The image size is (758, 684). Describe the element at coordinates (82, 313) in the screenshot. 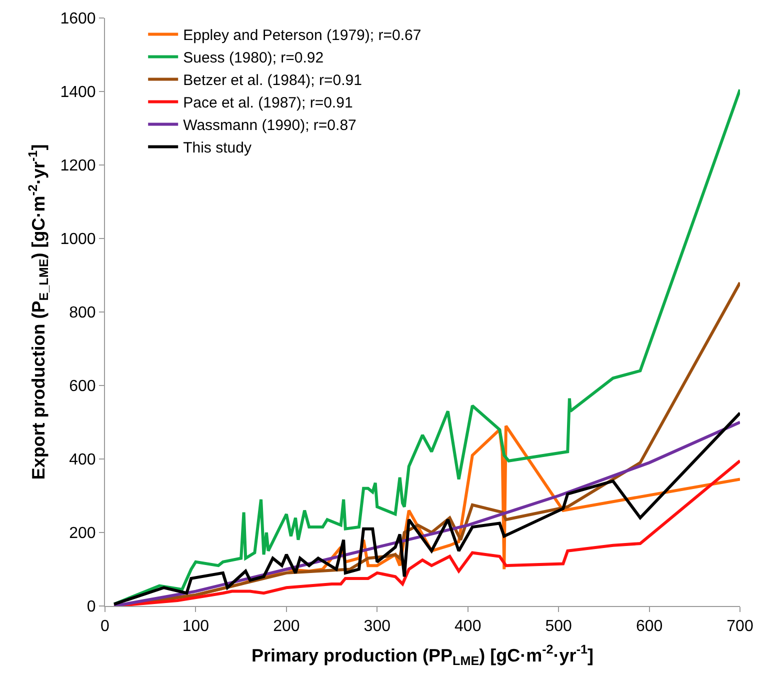

I see `y-tick-label: 800` at that location.